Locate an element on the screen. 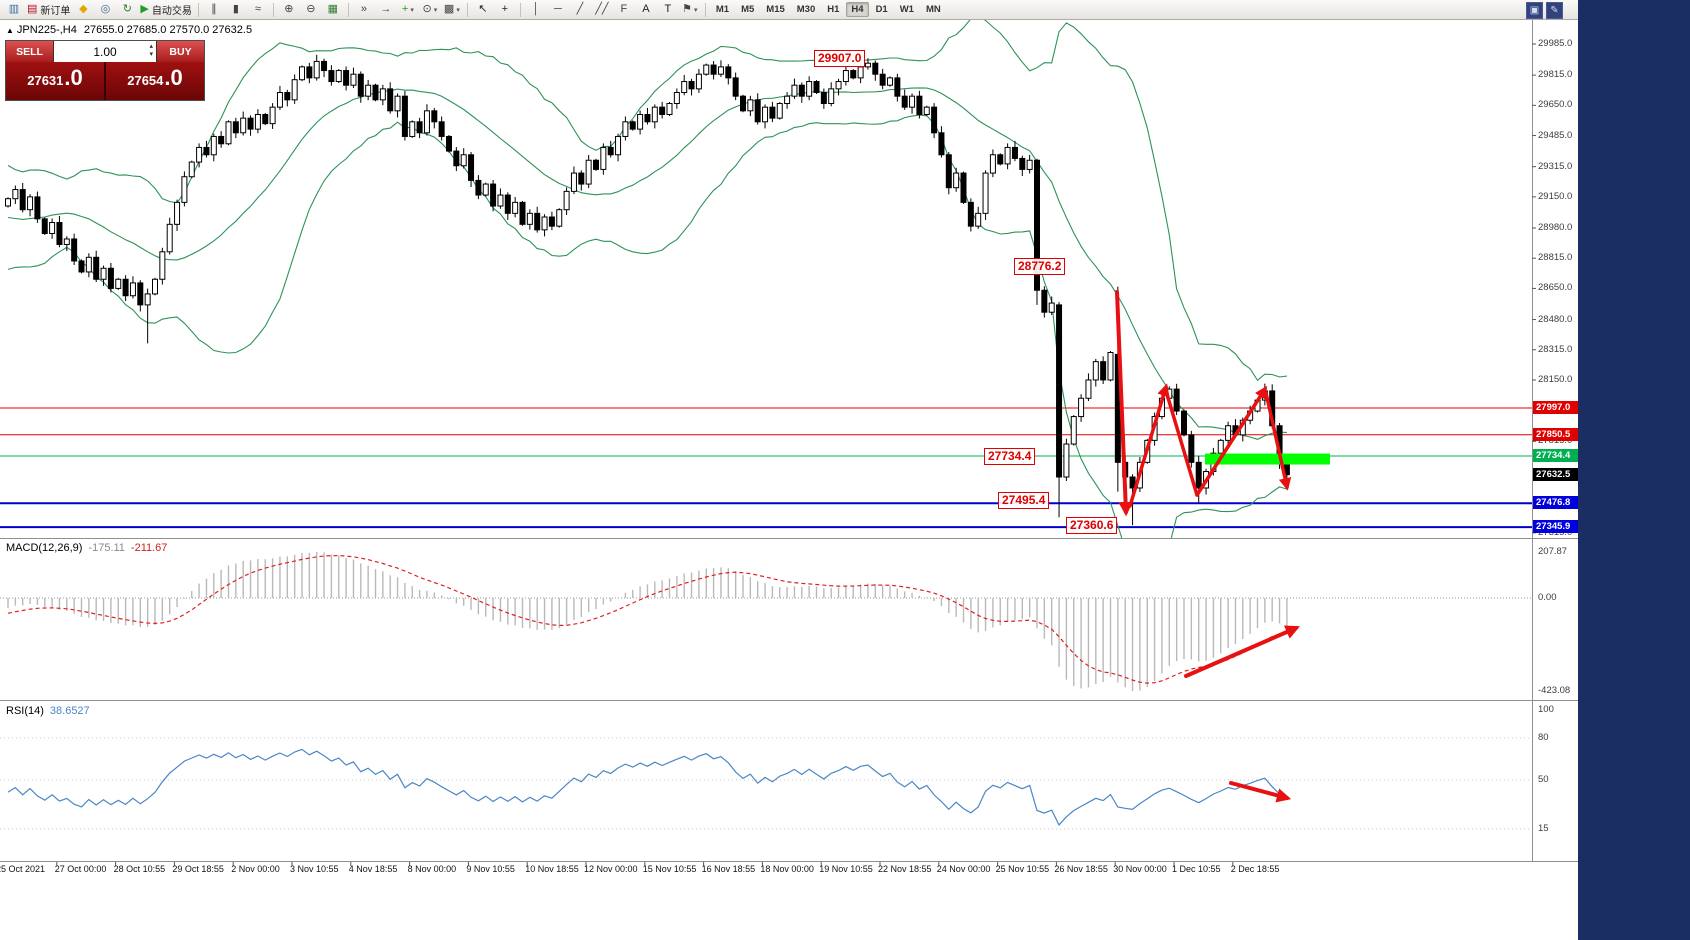 The height and width of the screenshot is (940, 1690). candlestick-chart-icon: ▮ is located at coordinates (236, 9).